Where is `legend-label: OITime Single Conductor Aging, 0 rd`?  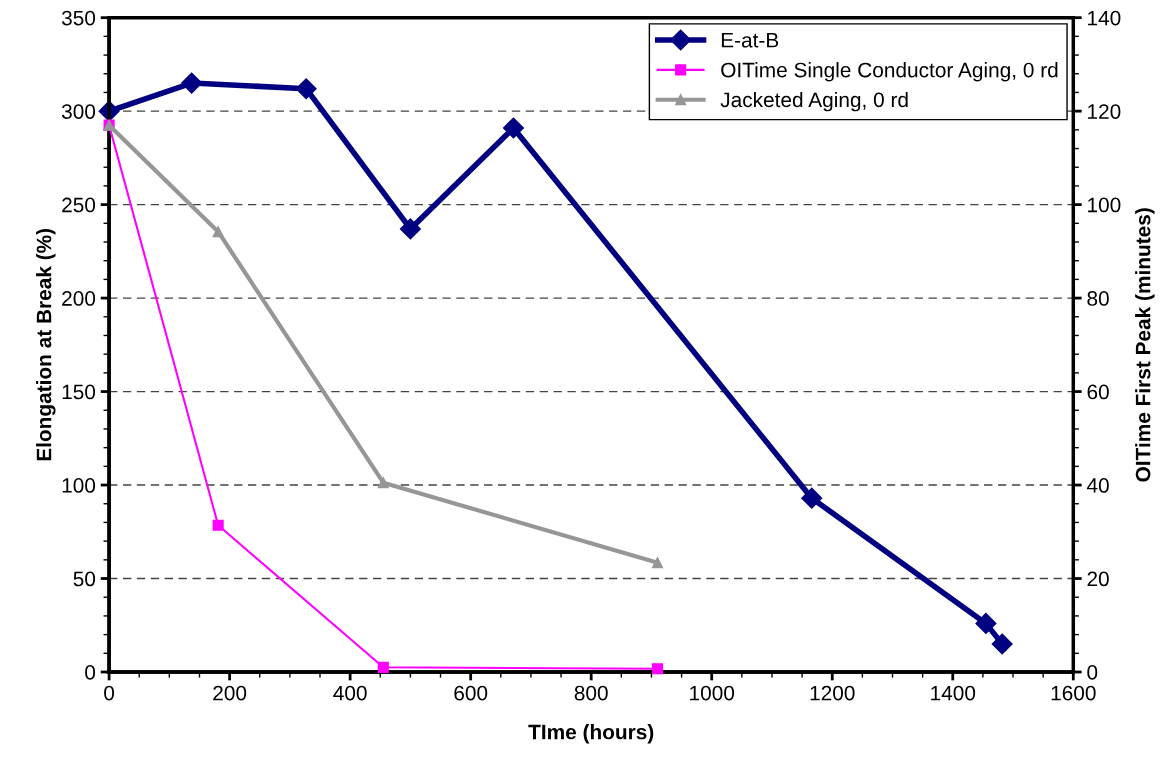 legend-label: OITime Single Conductor Aging, 0 rd is located at coordinates (889, 72).